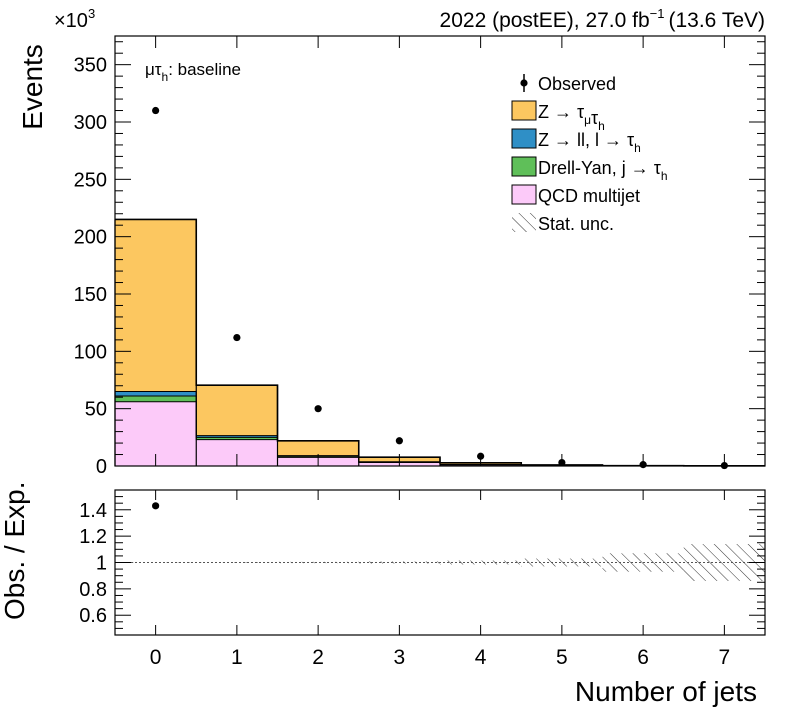  I want to click on ratio-y-tick-label: 0.8, so click(93, 590).